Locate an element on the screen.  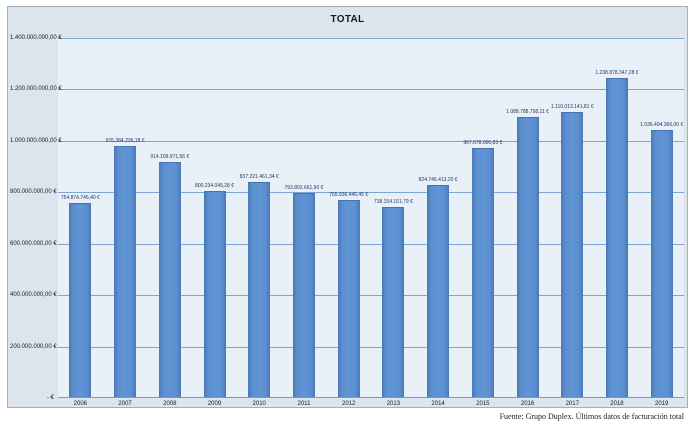
bar-column: 800.234.045,28 € is located at coordinates (214, 217).